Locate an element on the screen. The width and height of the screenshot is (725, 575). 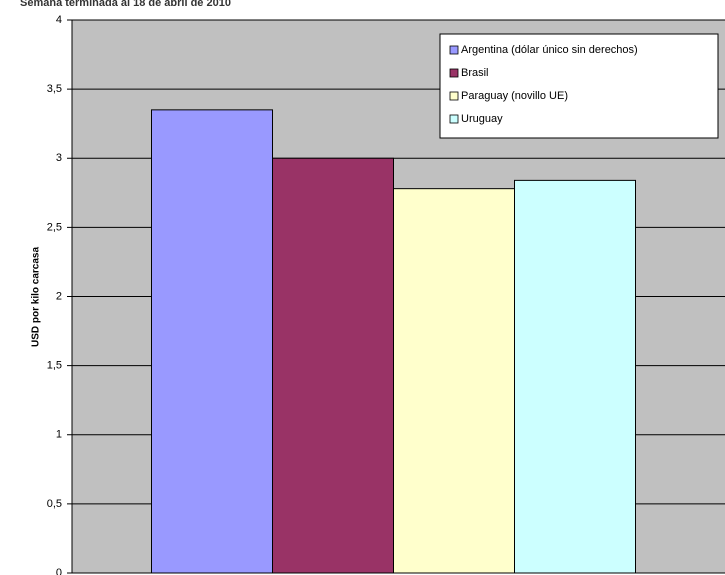
y-tick-label: 1 is located at coordinates (59, 435).